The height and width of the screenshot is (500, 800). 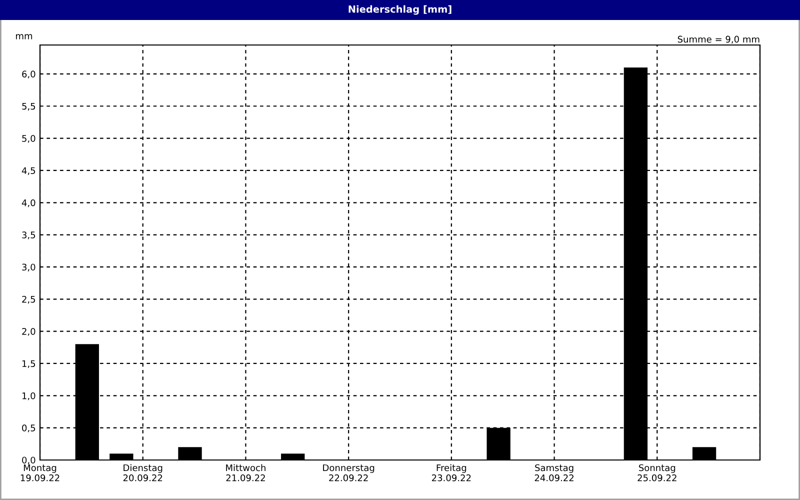 I want to click on x-tick-label: Sonntag 25.09.22, so click(x=657, y=473).